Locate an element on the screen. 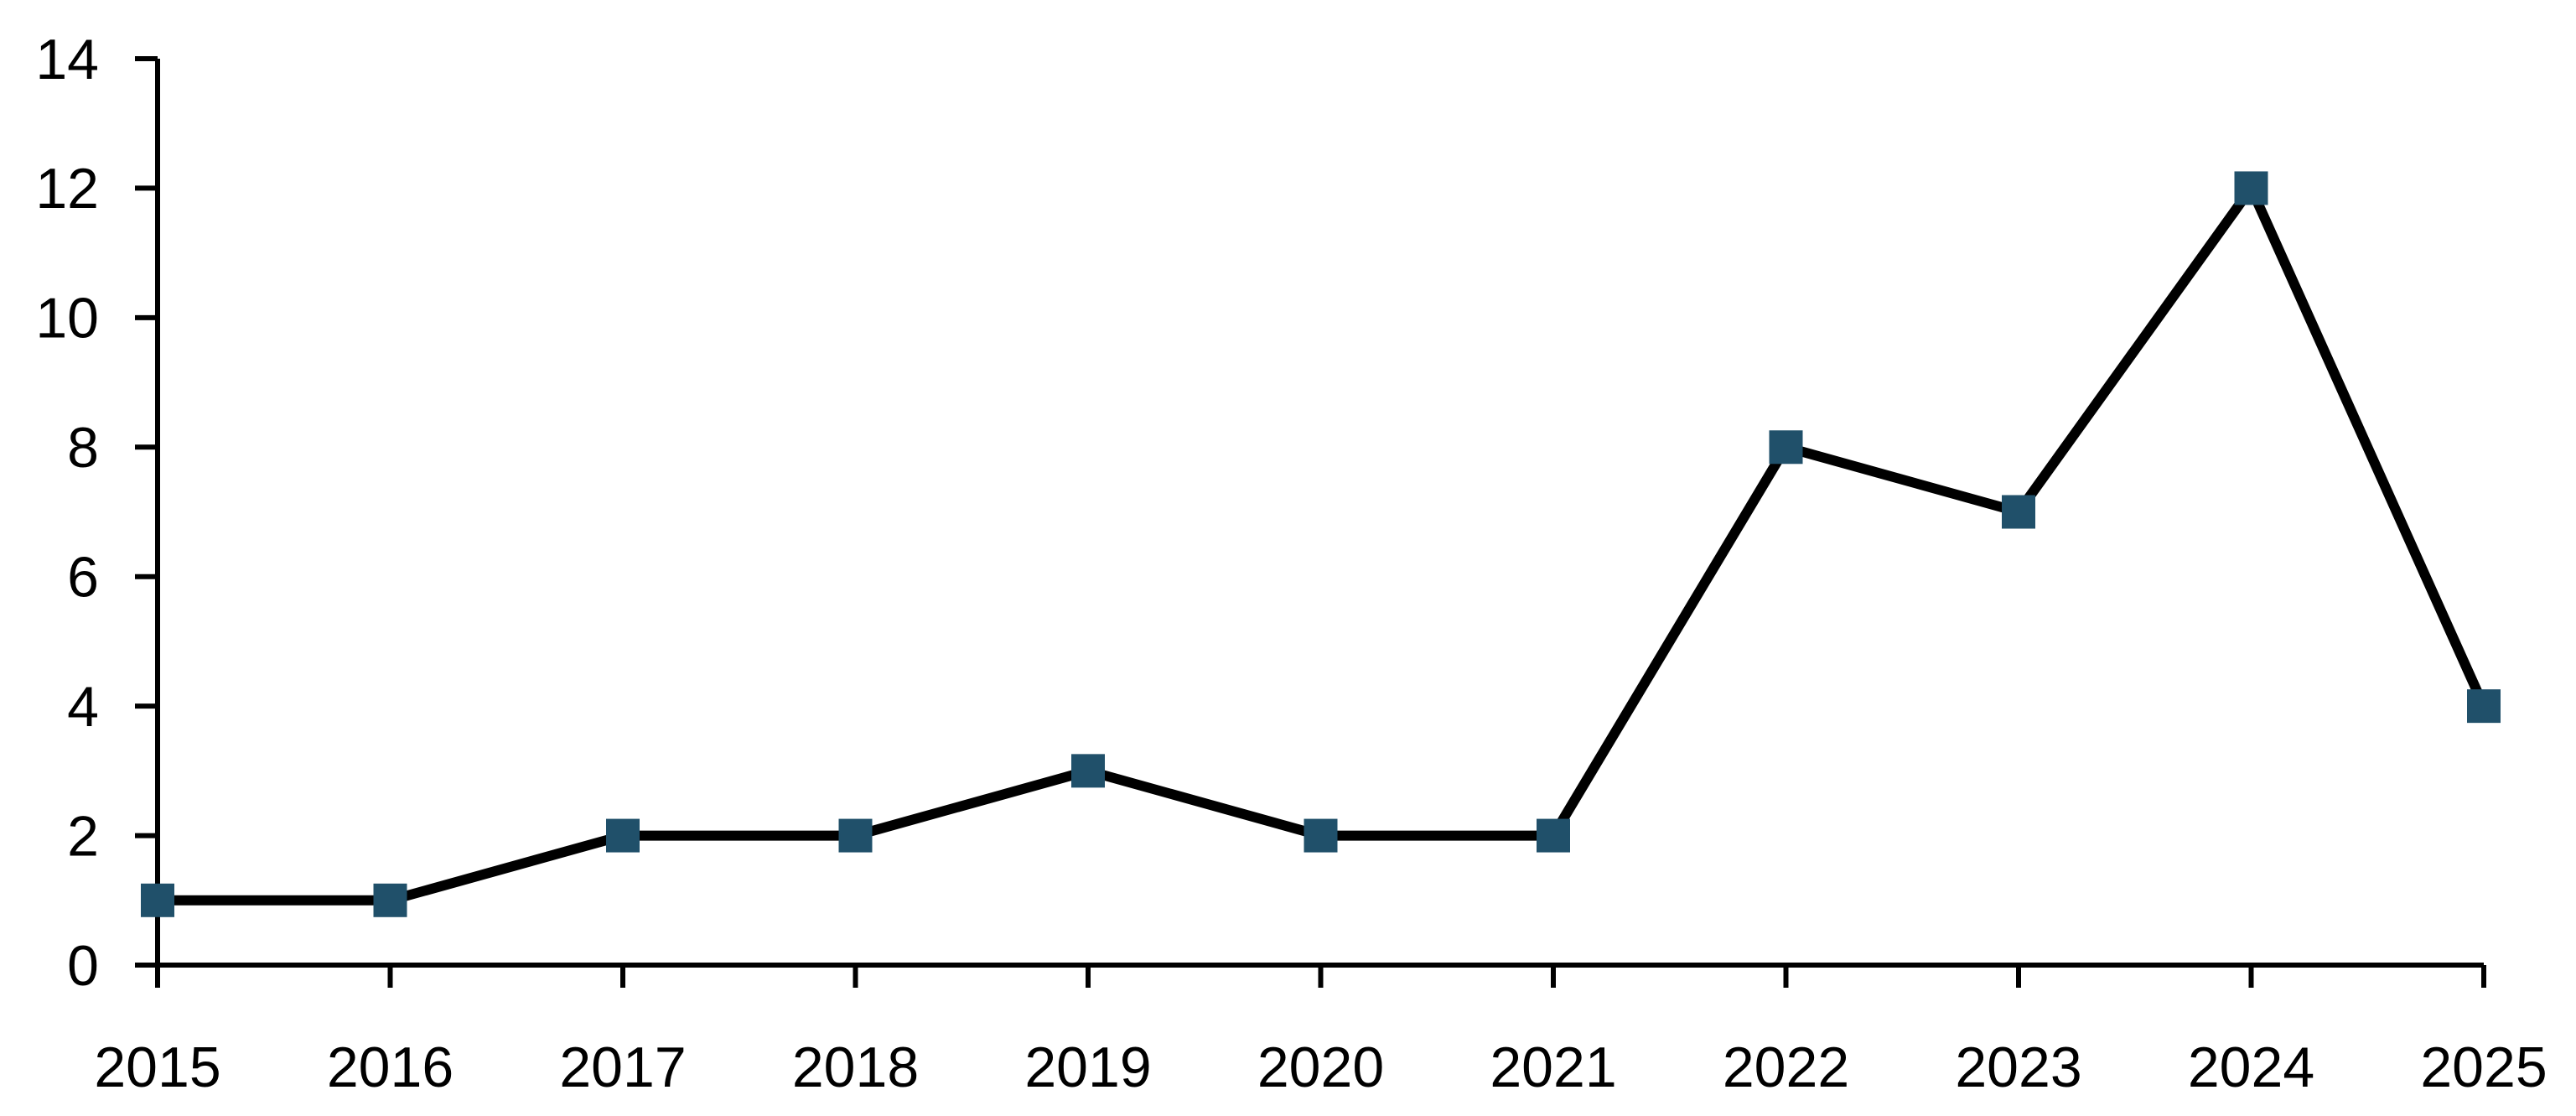 This screenshot has height=1116, width=2576. data-point-2024 is located at coordinates (2251, 188).